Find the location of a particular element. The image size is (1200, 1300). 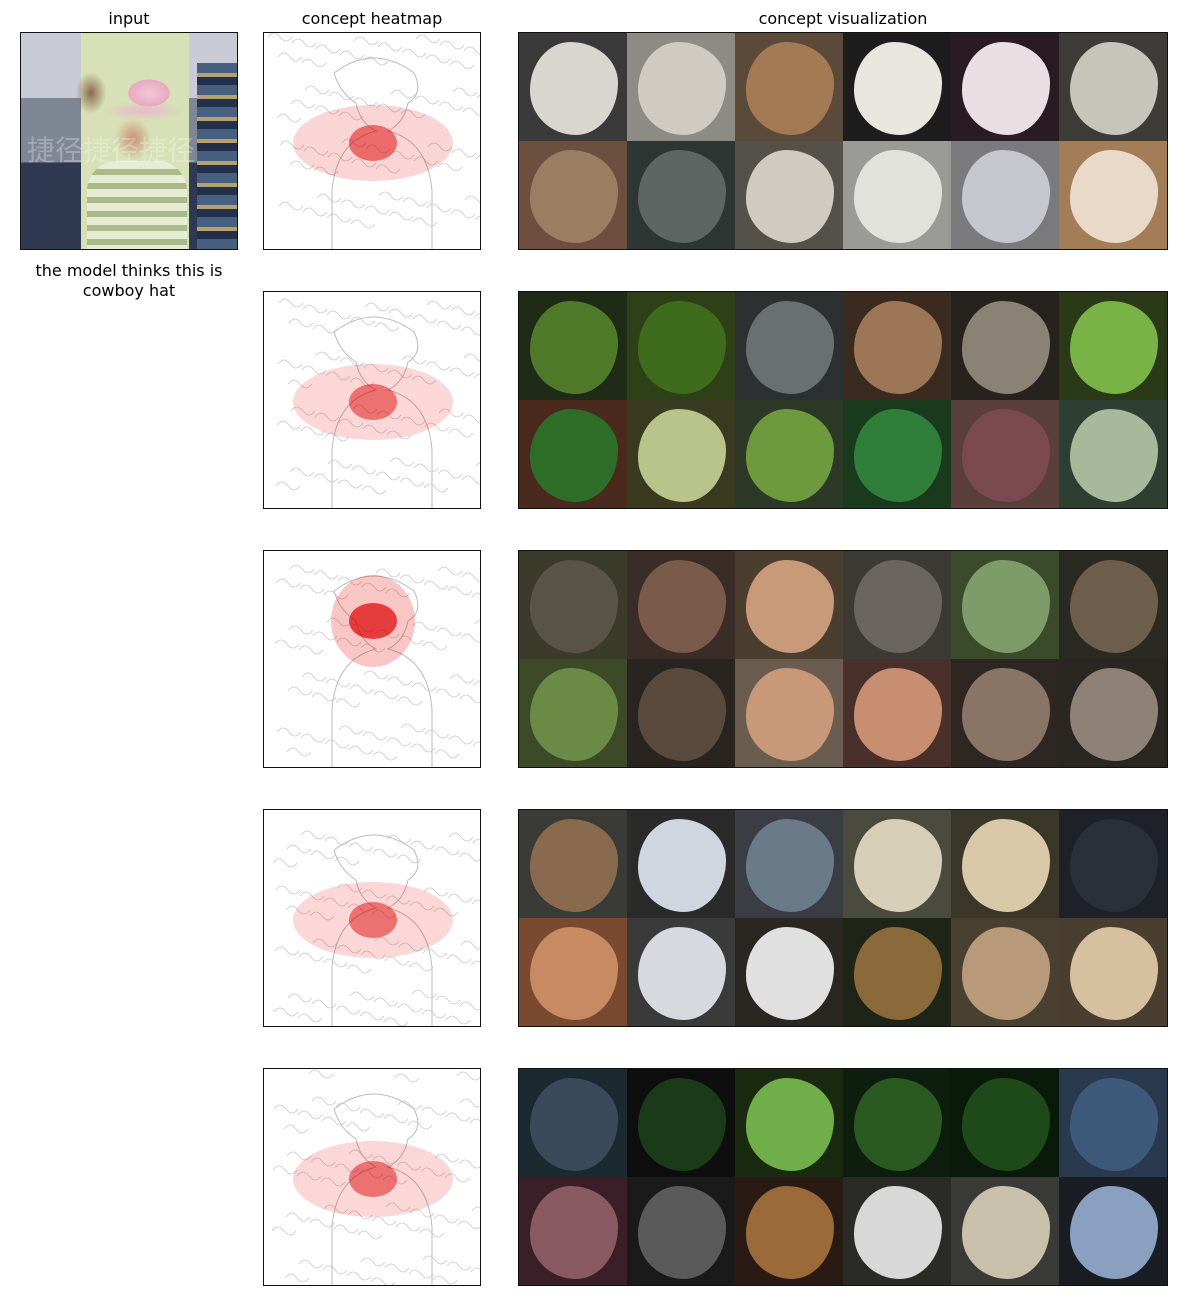

heatmap-column-title: concept heatmap is located at coordinates (372, 18).